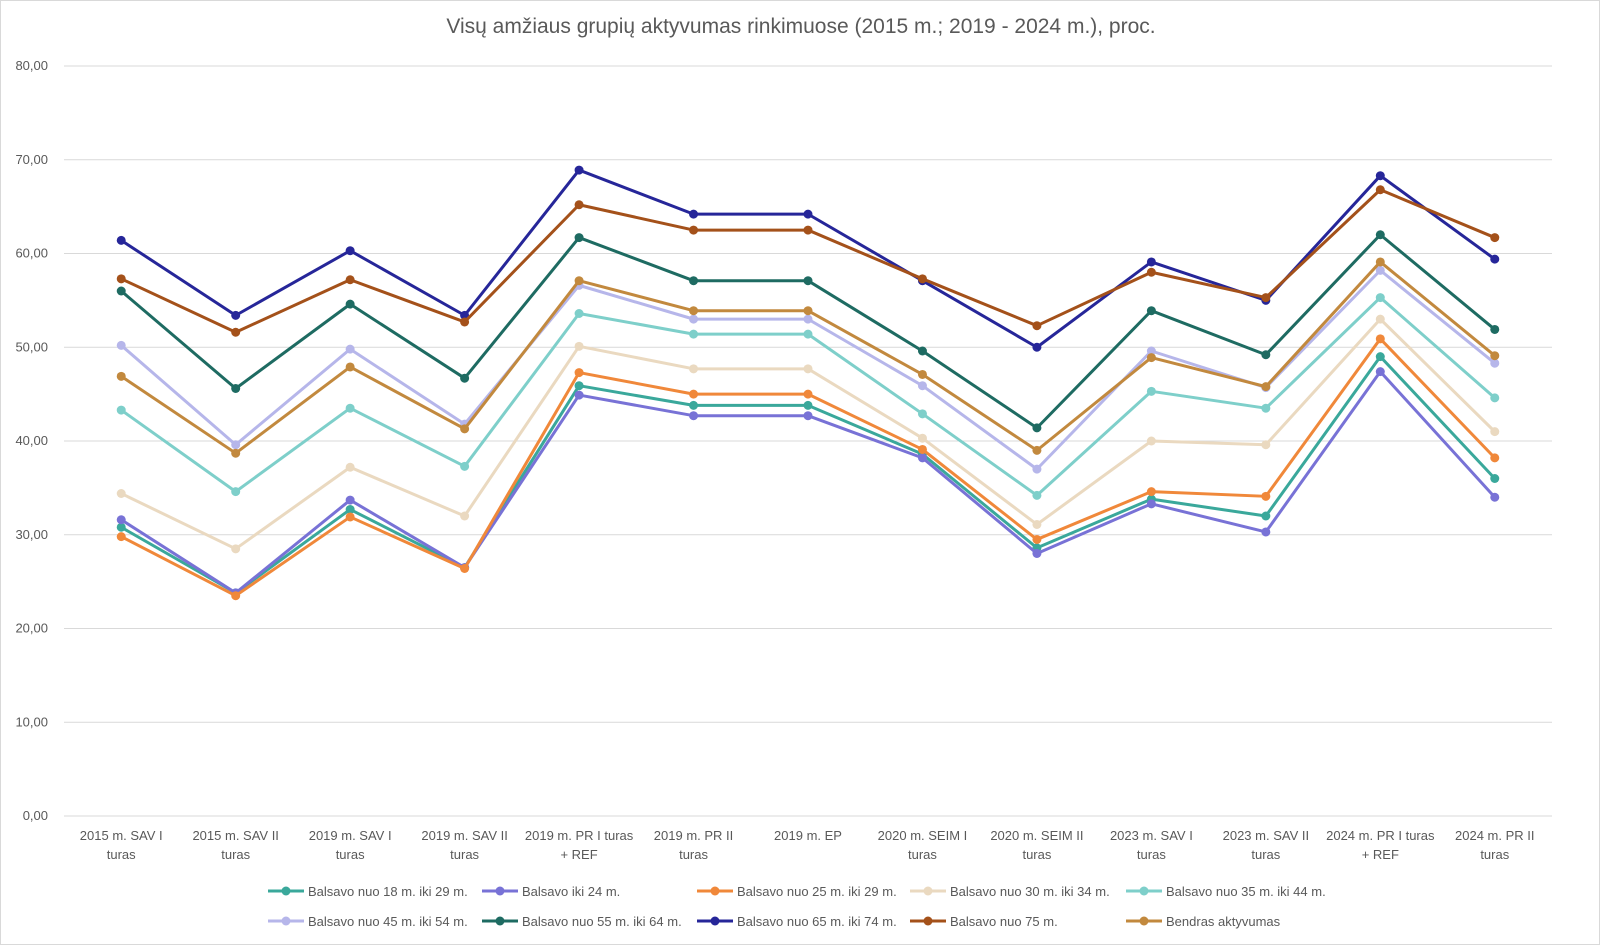  I want to click on y-tick-label: 60,00, so click(31, 253).